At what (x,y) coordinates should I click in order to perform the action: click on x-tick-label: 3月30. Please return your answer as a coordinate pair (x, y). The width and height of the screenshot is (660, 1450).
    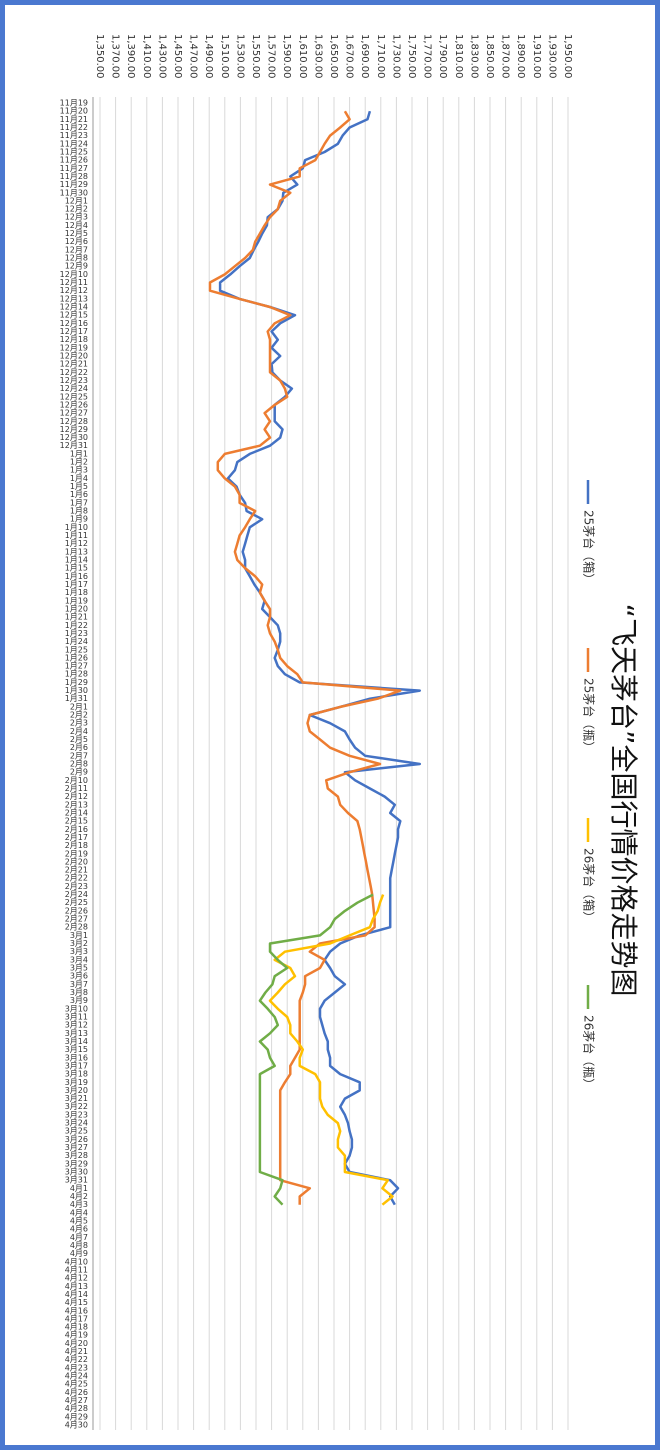
    Looking at the image, I should click on (76, 1172).